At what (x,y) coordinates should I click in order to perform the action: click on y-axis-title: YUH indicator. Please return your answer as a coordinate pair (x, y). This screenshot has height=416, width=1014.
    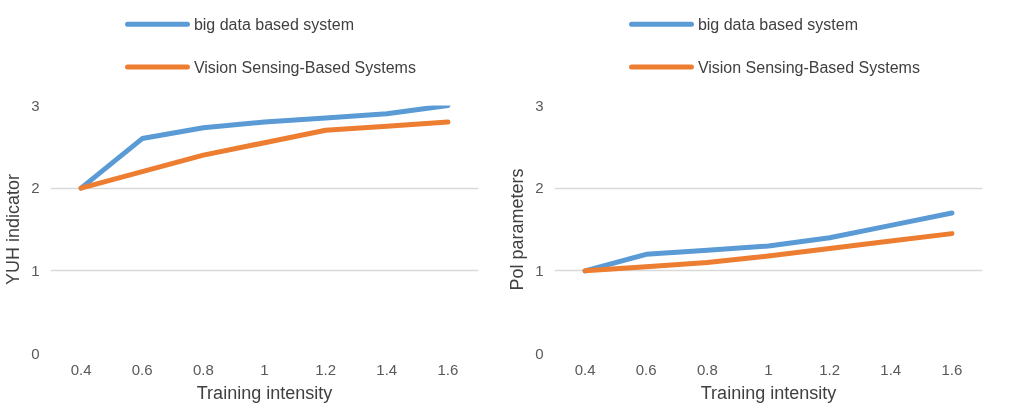
    Looking at the image, I should click on (13, 229).